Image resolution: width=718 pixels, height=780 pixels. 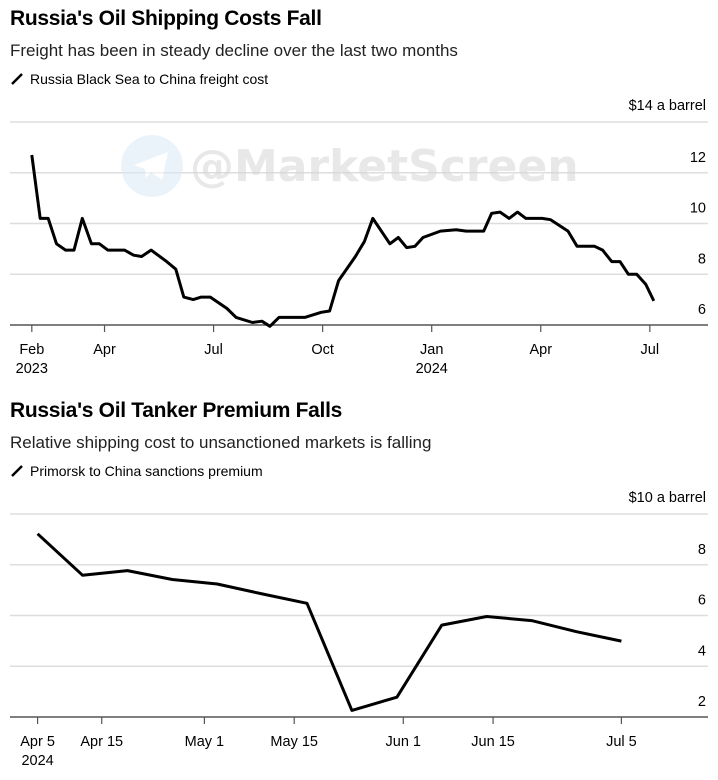 I want to click on y-tick-label: 10, so click(x=698, y=209).